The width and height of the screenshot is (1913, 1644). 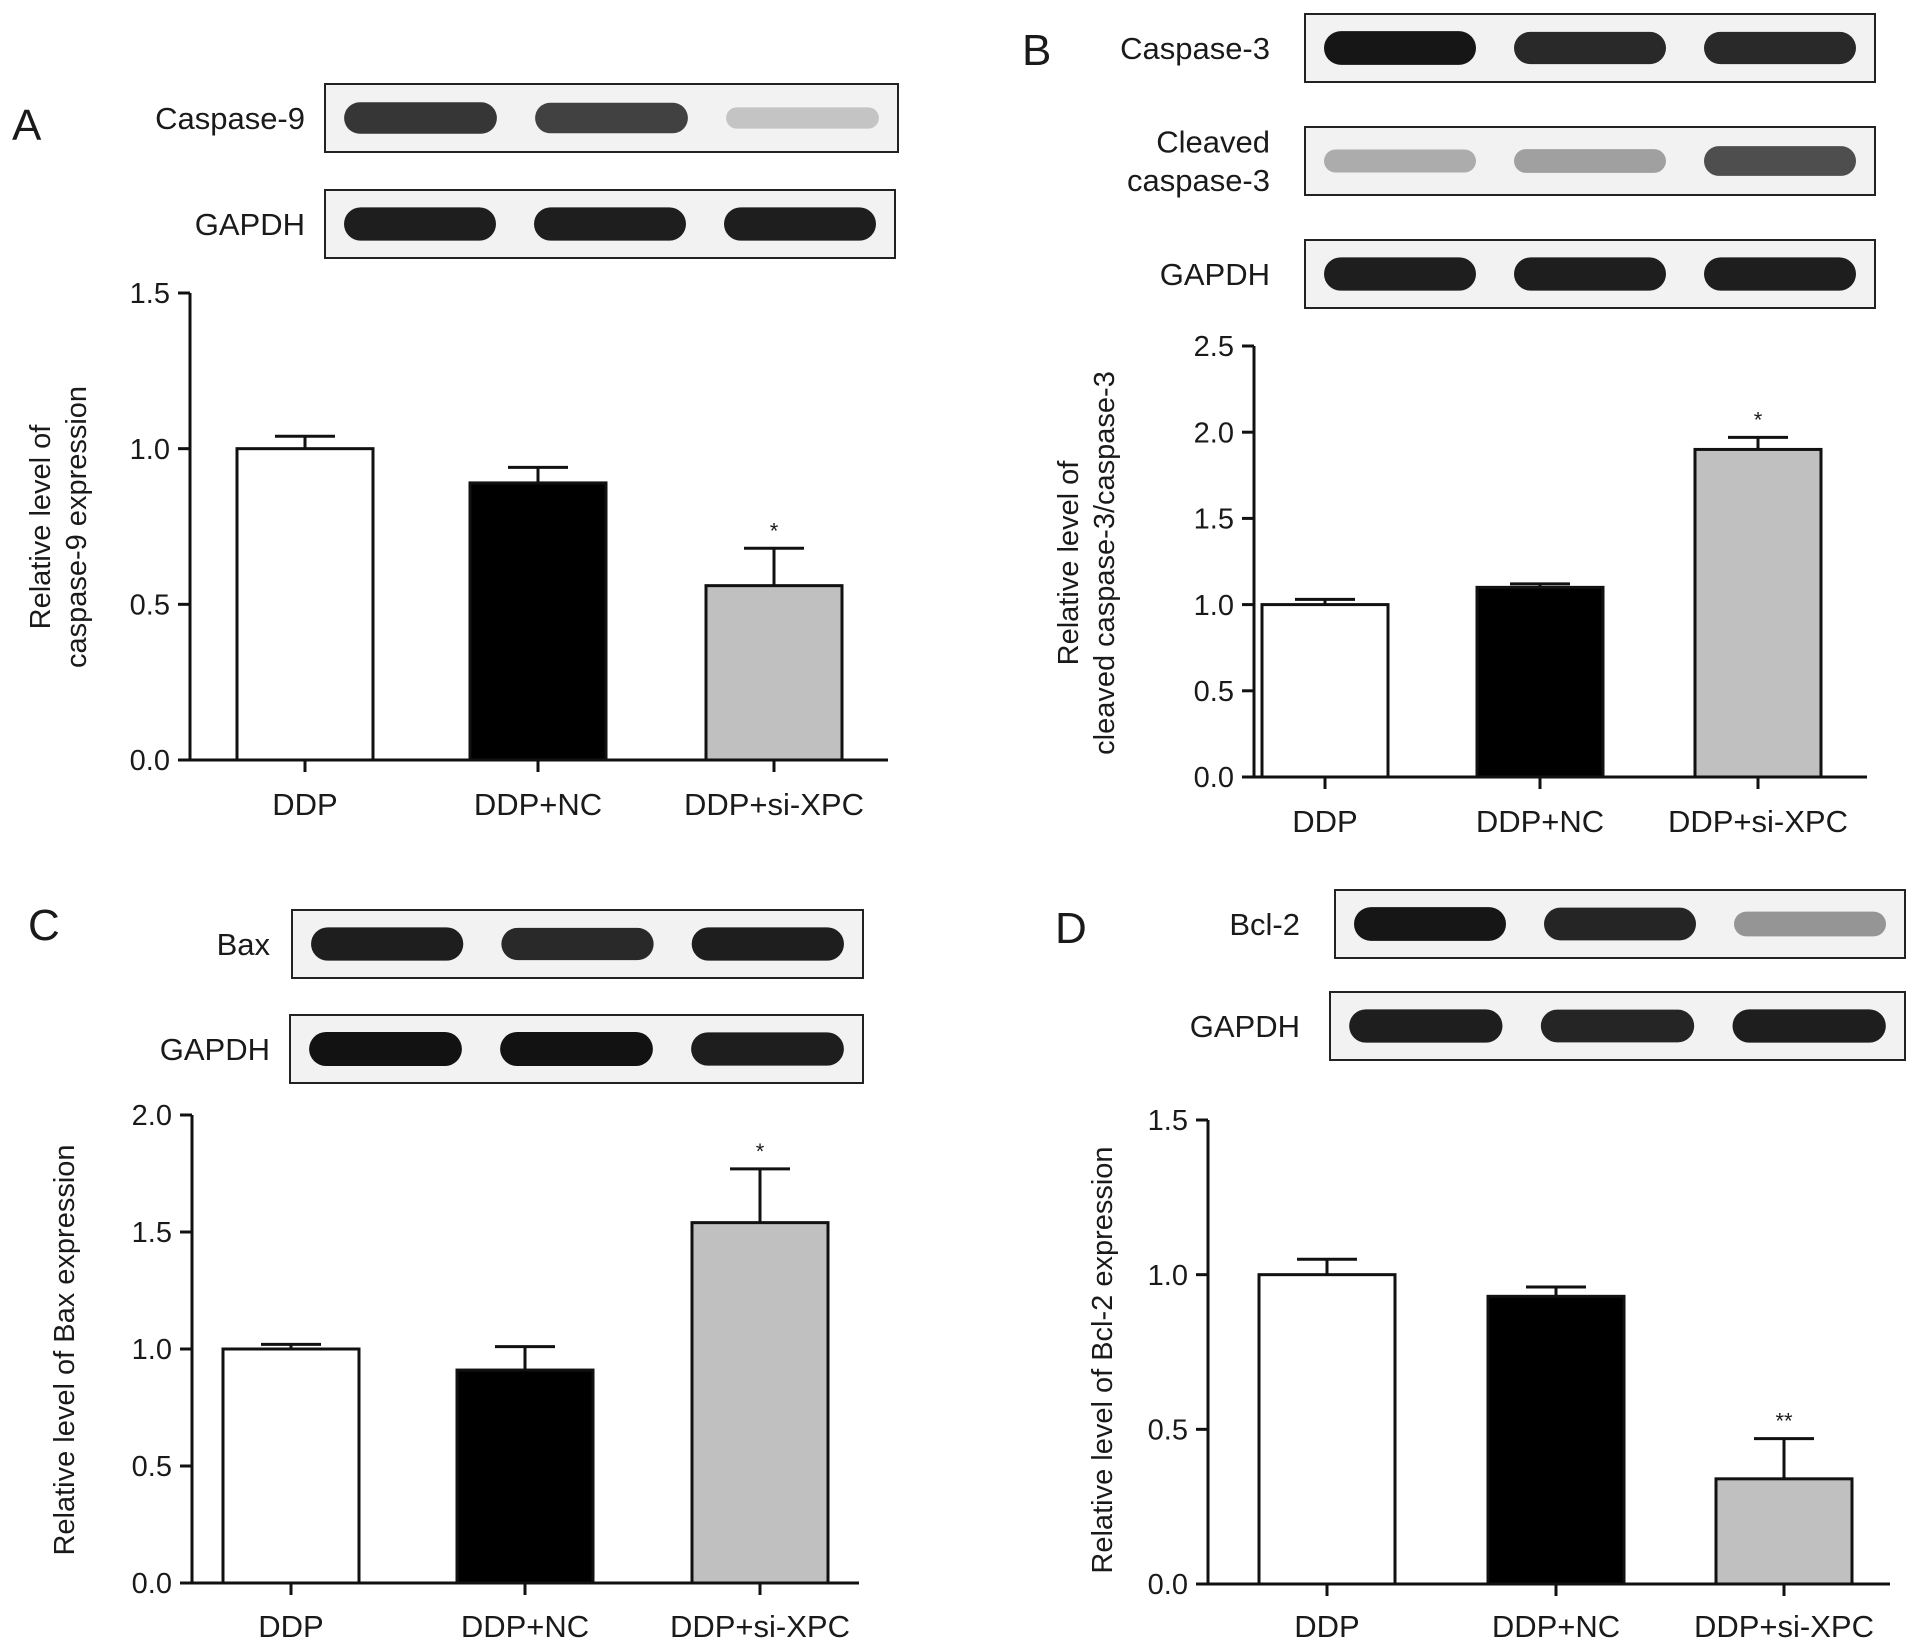 What do you see at coordinates (1245, 1026) in the screenshot?
I see `blot-label-d-1-0: GAPDH` at bounding box center [1245, 1026].